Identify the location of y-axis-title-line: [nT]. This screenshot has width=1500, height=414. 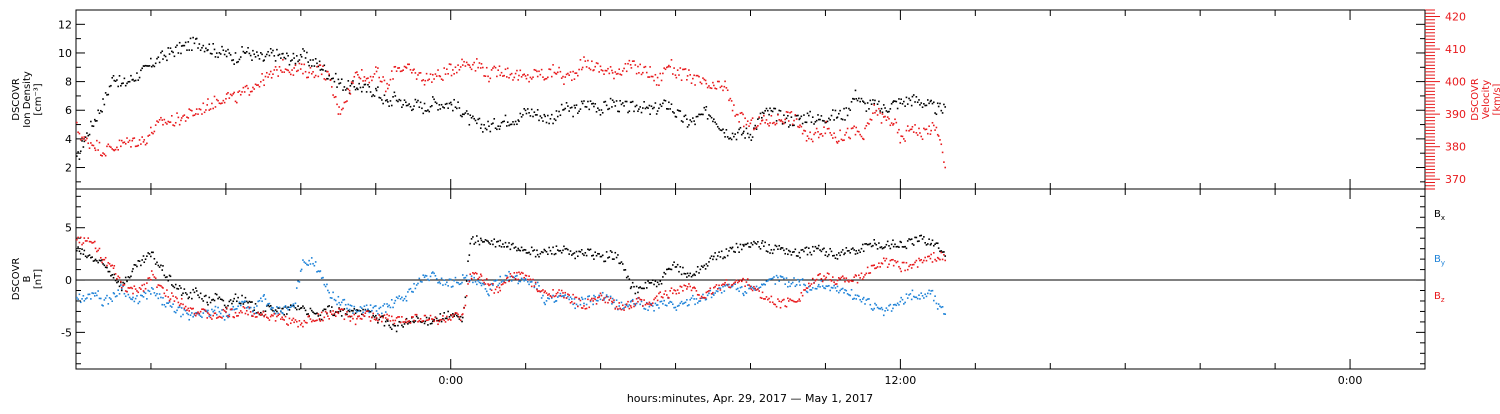
(38, 279).